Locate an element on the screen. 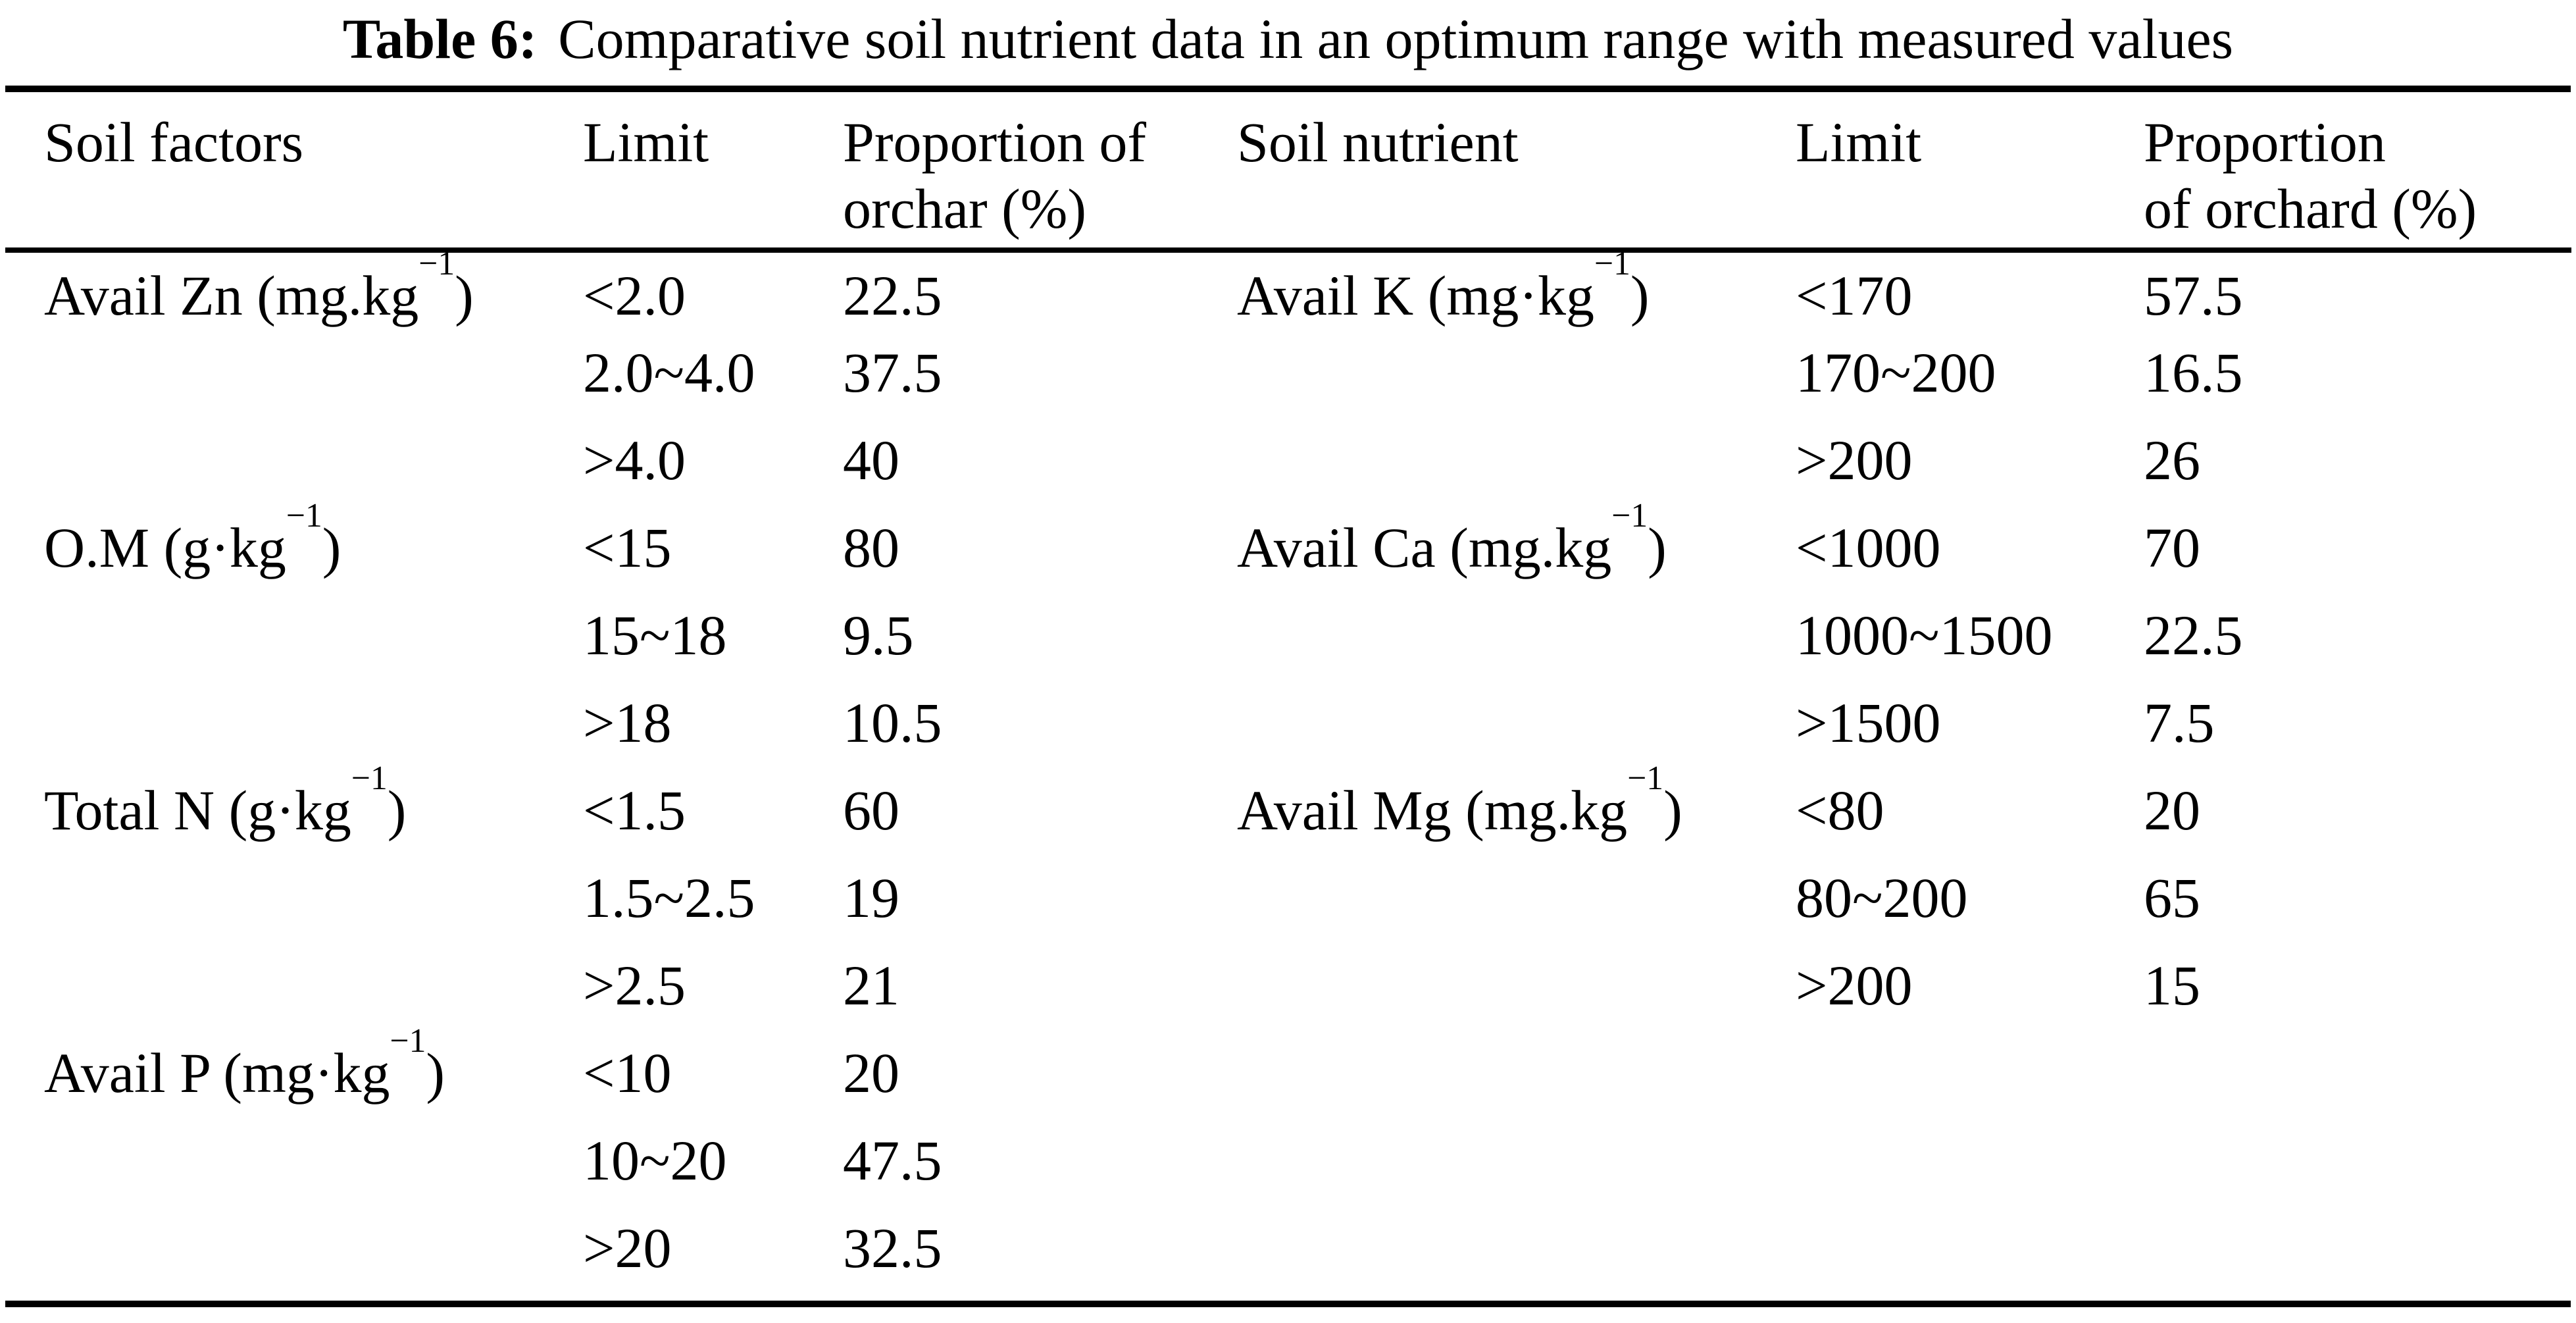 The width and height of the screenshot is (2576, 1323). proportion-cell: 7.5 is located at coordinates (2179, 722).